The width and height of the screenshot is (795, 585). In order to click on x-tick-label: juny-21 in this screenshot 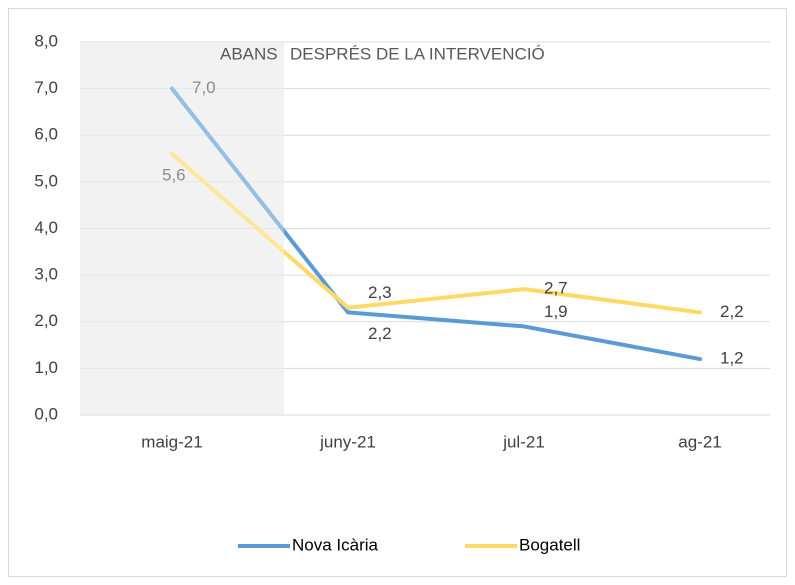, I will do `click(347, 441)`.